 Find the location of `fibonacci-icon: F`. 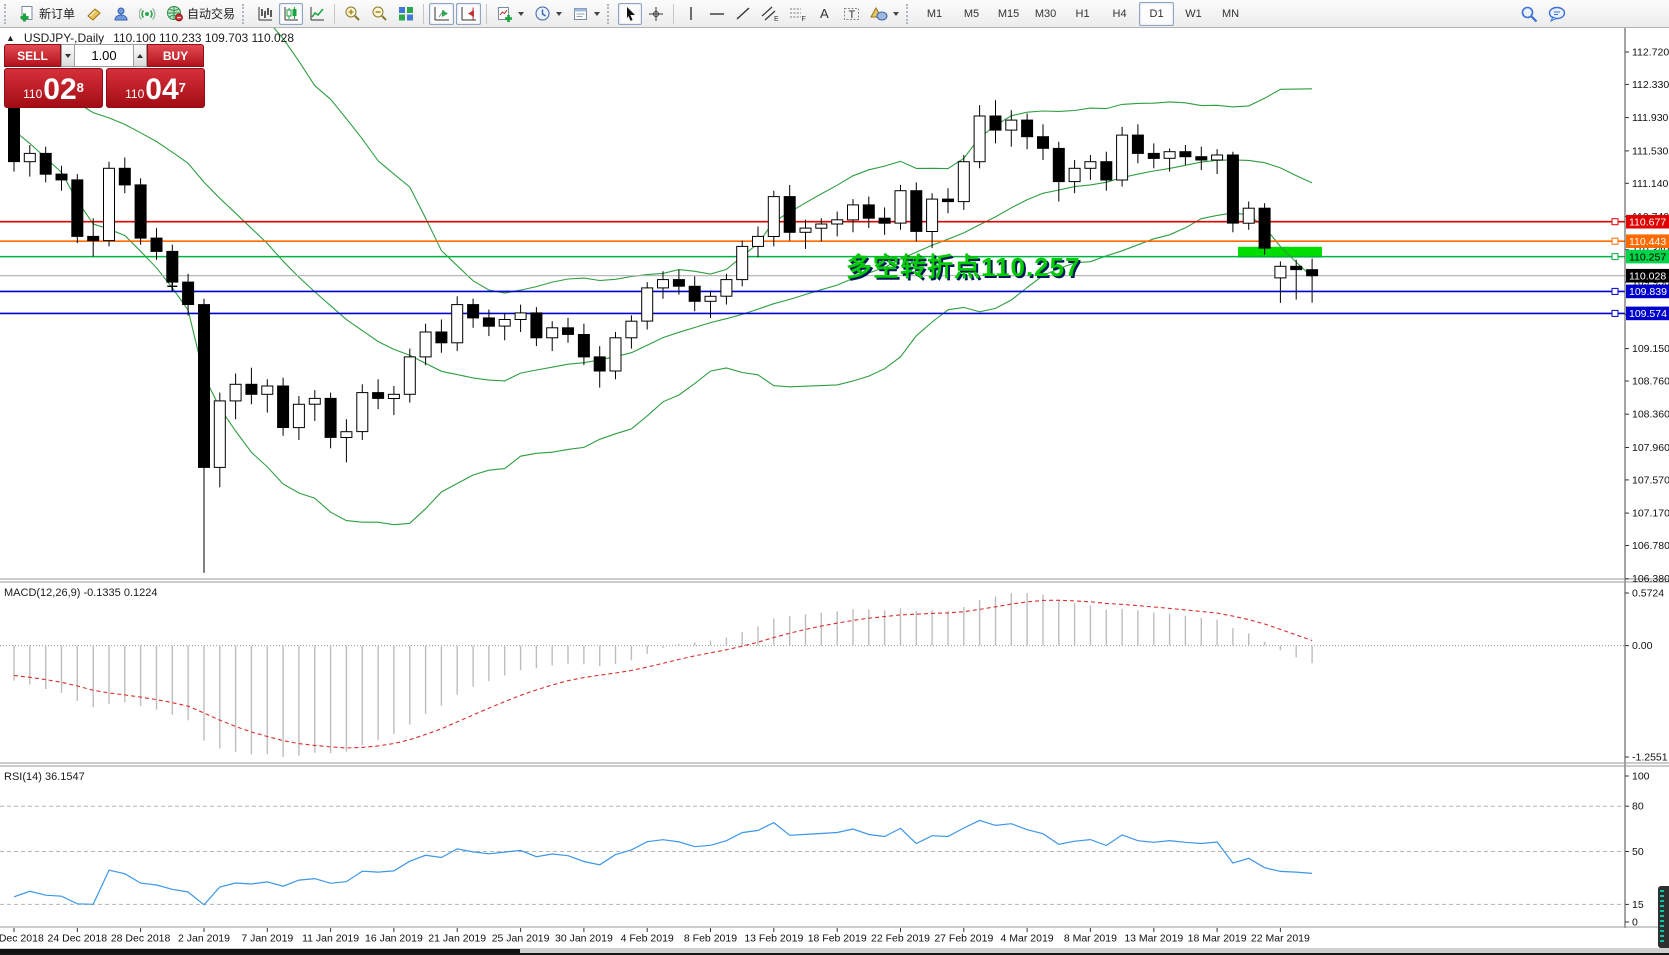

fibonacci-icon: F is located at coordinates (798, 15).